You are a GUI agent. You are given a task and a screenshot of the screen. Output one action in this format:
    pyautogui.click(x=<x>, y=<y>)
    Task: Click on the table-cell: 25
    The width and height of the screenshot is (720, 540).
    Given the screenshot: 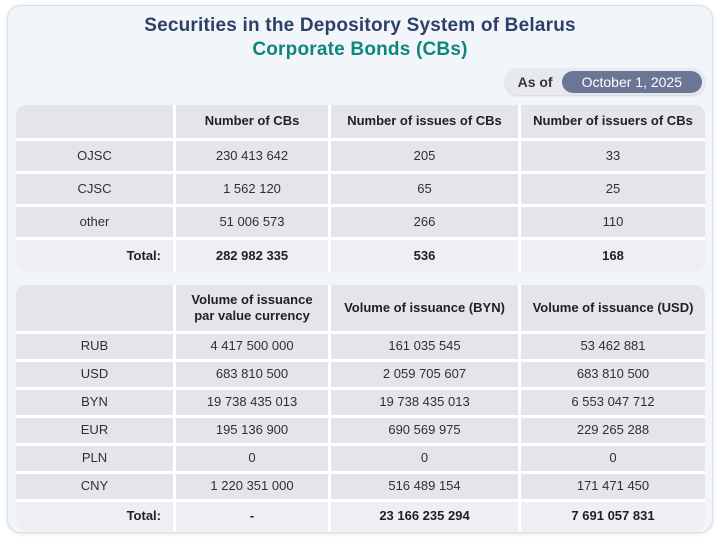 What is the action you would take?
    pyautogui.click(x=613, y=189)
    